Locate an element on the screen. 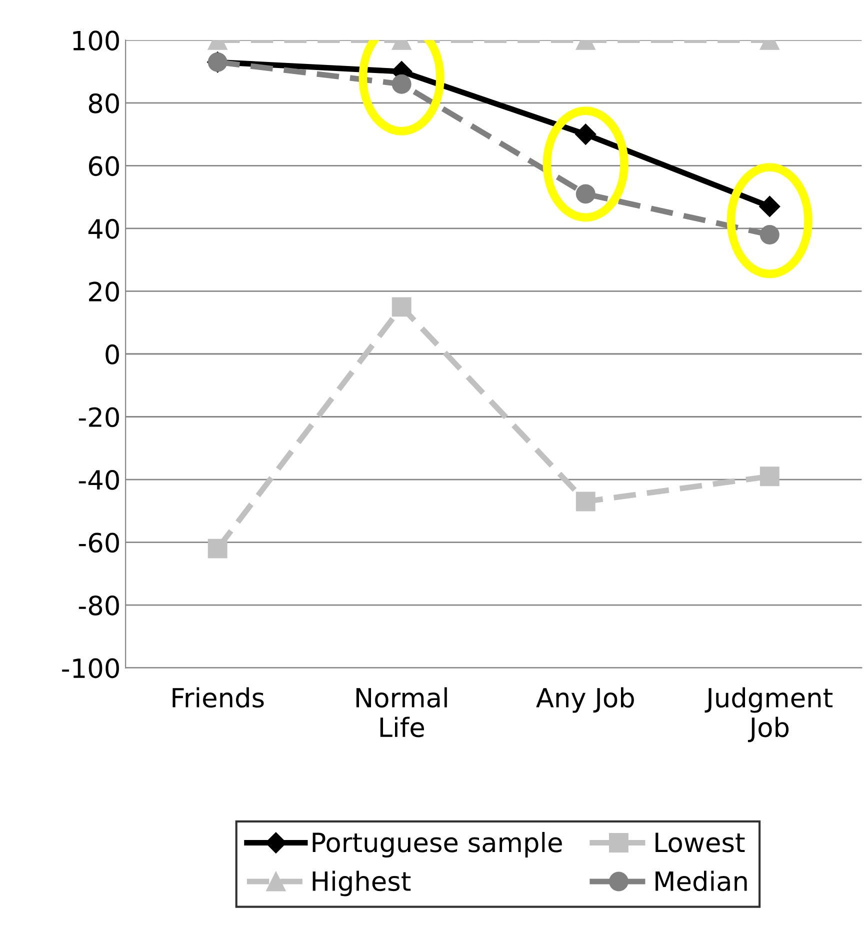 The height and width of the screenshot is (934, 866). y-tick-label: -100 is located at coordinates (90, 668).